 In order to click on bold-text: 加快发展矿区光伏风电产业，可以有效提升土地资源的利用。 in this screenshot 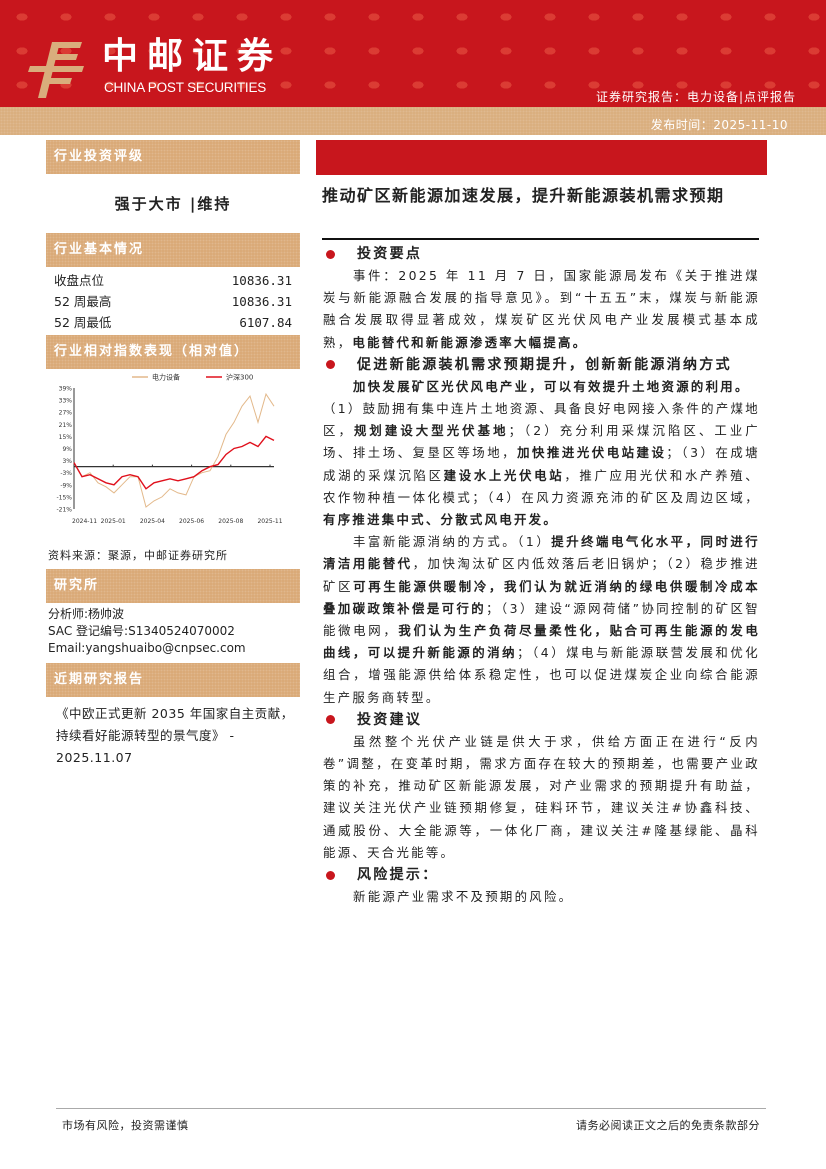, I will do `click(551, 386)`.